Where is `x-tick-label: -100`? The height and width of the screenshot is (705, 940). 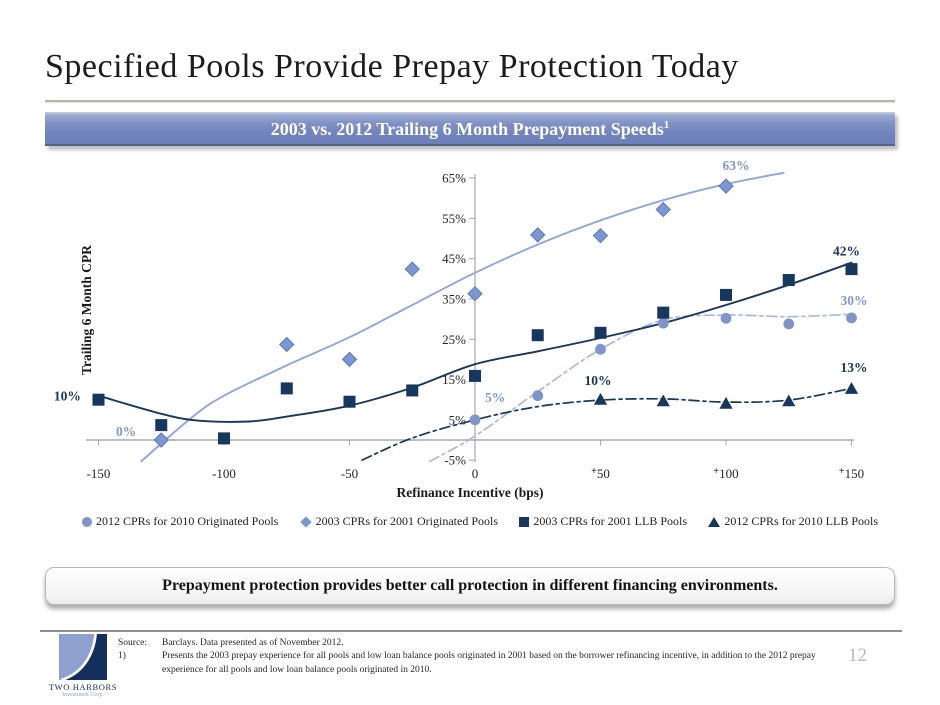
x-tick-label: -100 is located at coordinates (224, 473).